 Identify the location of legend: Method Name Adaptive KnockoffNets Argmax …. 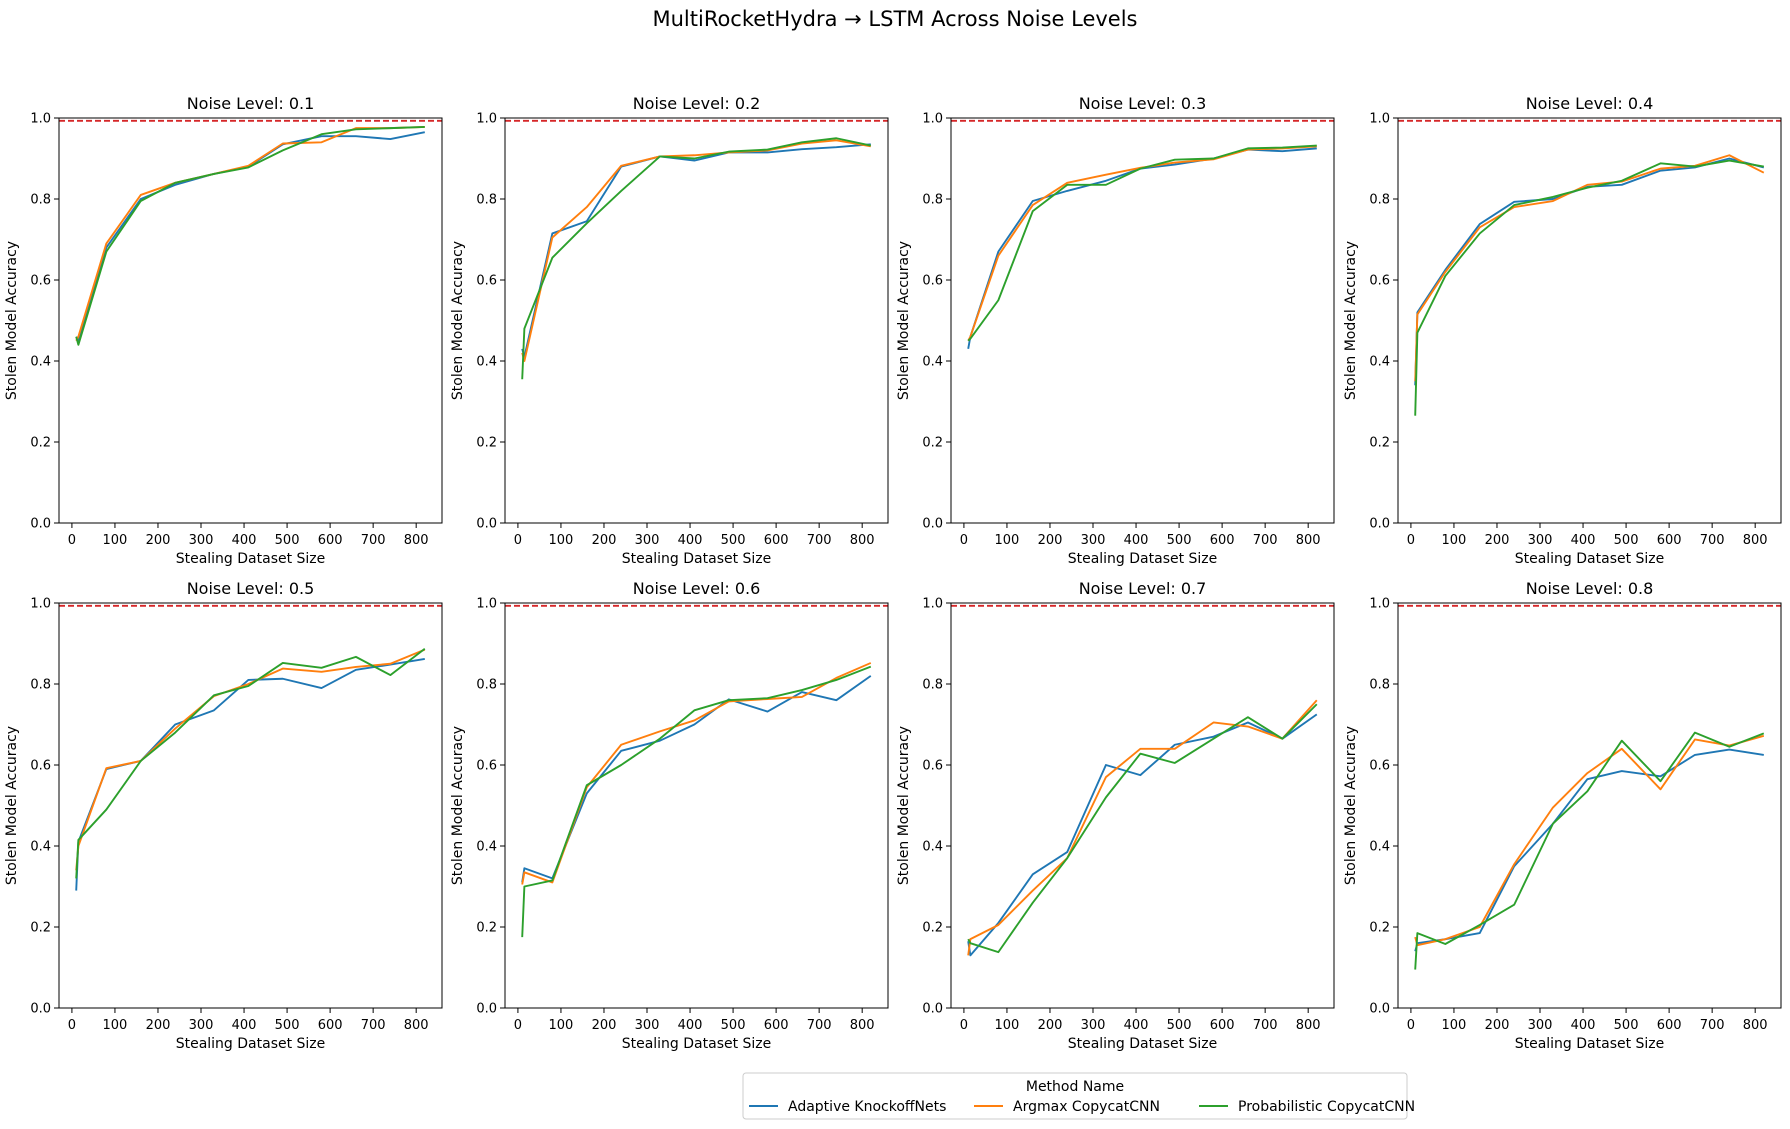
(1078, 1096).